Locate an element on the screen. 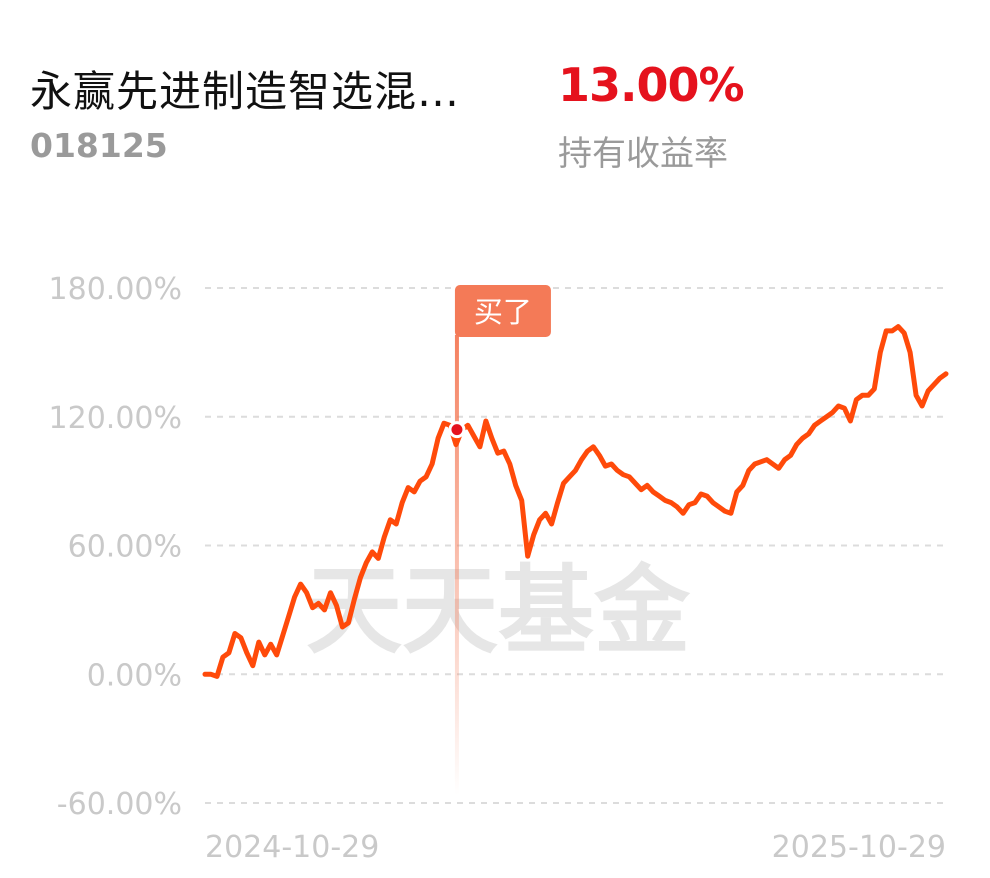 The height and width of the screenshot is (878, 990). holding-return-label: 持有收益率 is located at coordinates (643, 154).